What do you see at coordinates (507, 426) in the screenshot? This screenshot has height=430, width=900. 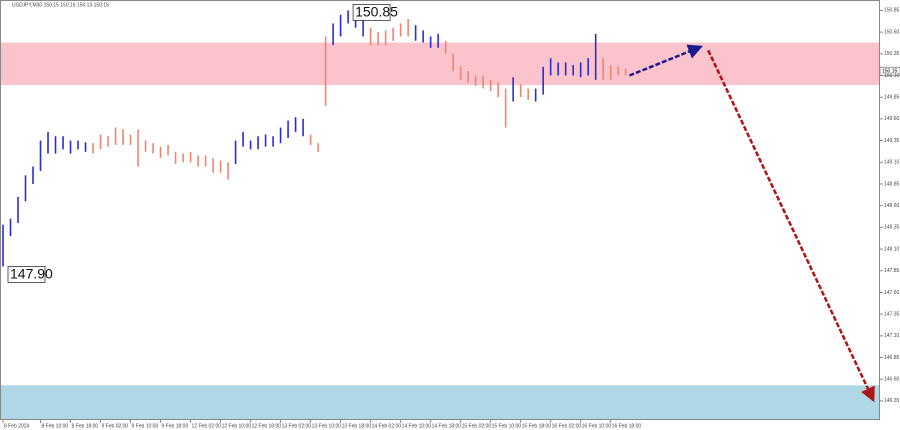 I see `x-tick-label: 15 Feb 10:00` at bounding box center [507, 426].